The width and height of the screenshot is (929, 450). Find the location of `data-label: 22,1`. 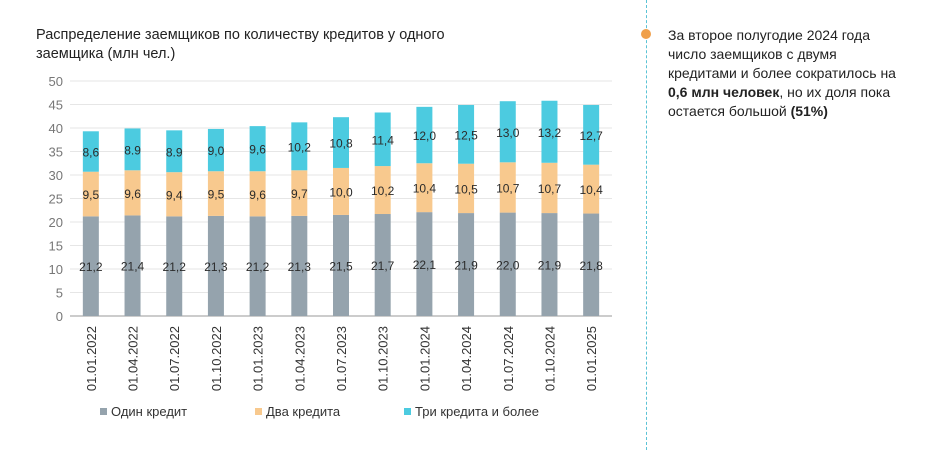

data-label: 22,1 is located at coordinates (425, 265).